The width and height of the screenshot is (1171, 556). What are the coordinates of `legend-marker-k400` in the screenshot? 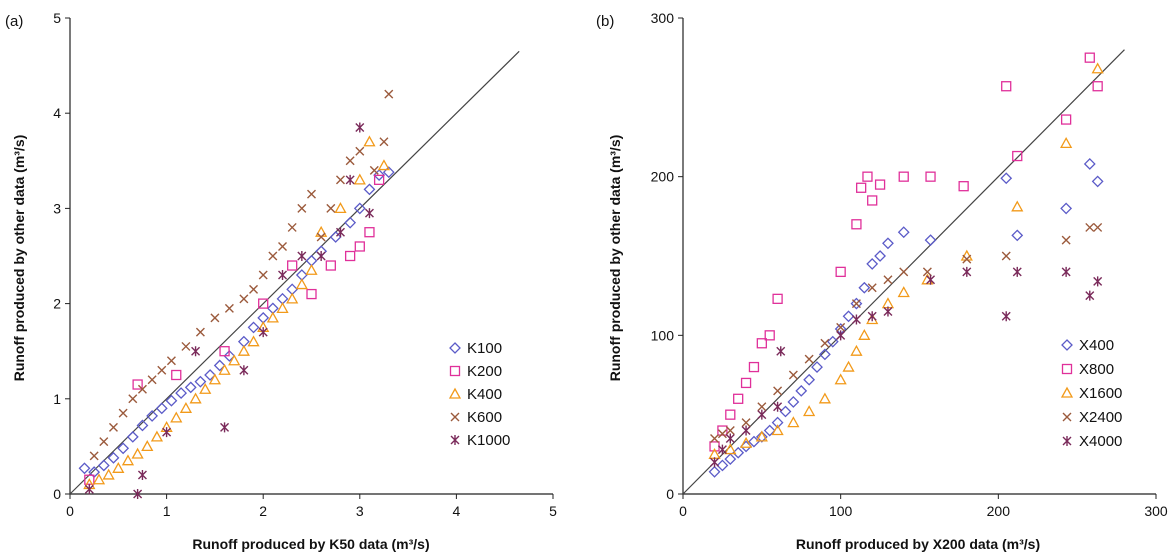 It's located at (455, 393).